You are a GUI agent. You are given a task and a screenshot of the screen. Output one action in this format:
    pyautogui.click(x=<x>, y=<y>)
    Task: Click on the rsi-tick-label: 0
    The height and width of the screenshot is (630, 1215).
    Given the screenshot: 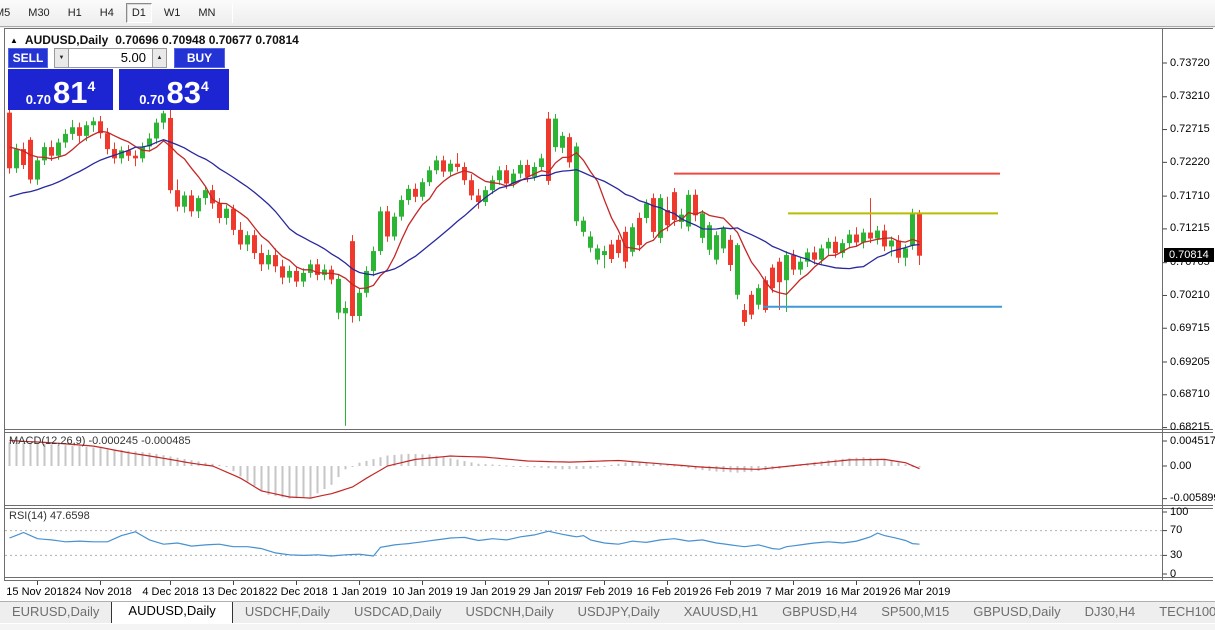 What is the action you would take?
    pyautogui.click(x=1173, y=573)
    